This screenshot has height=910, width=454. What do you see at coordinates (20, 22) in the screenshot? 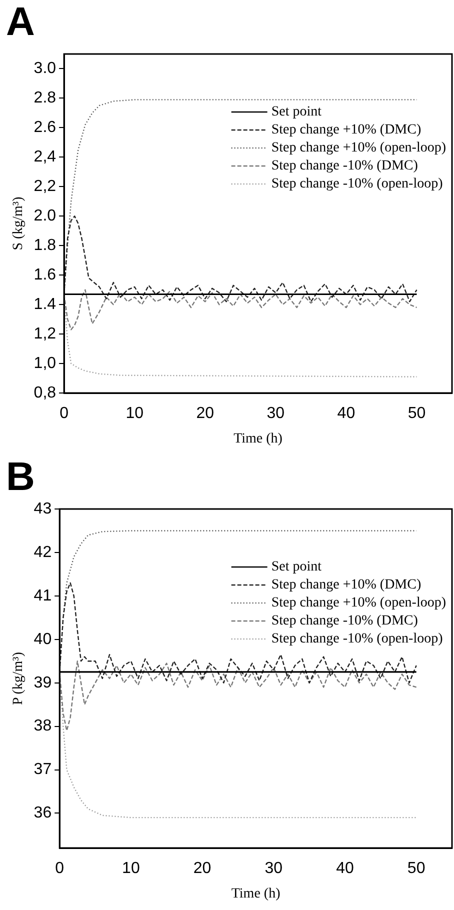
I see `chart-title: A` at bounding box center [20, 22].